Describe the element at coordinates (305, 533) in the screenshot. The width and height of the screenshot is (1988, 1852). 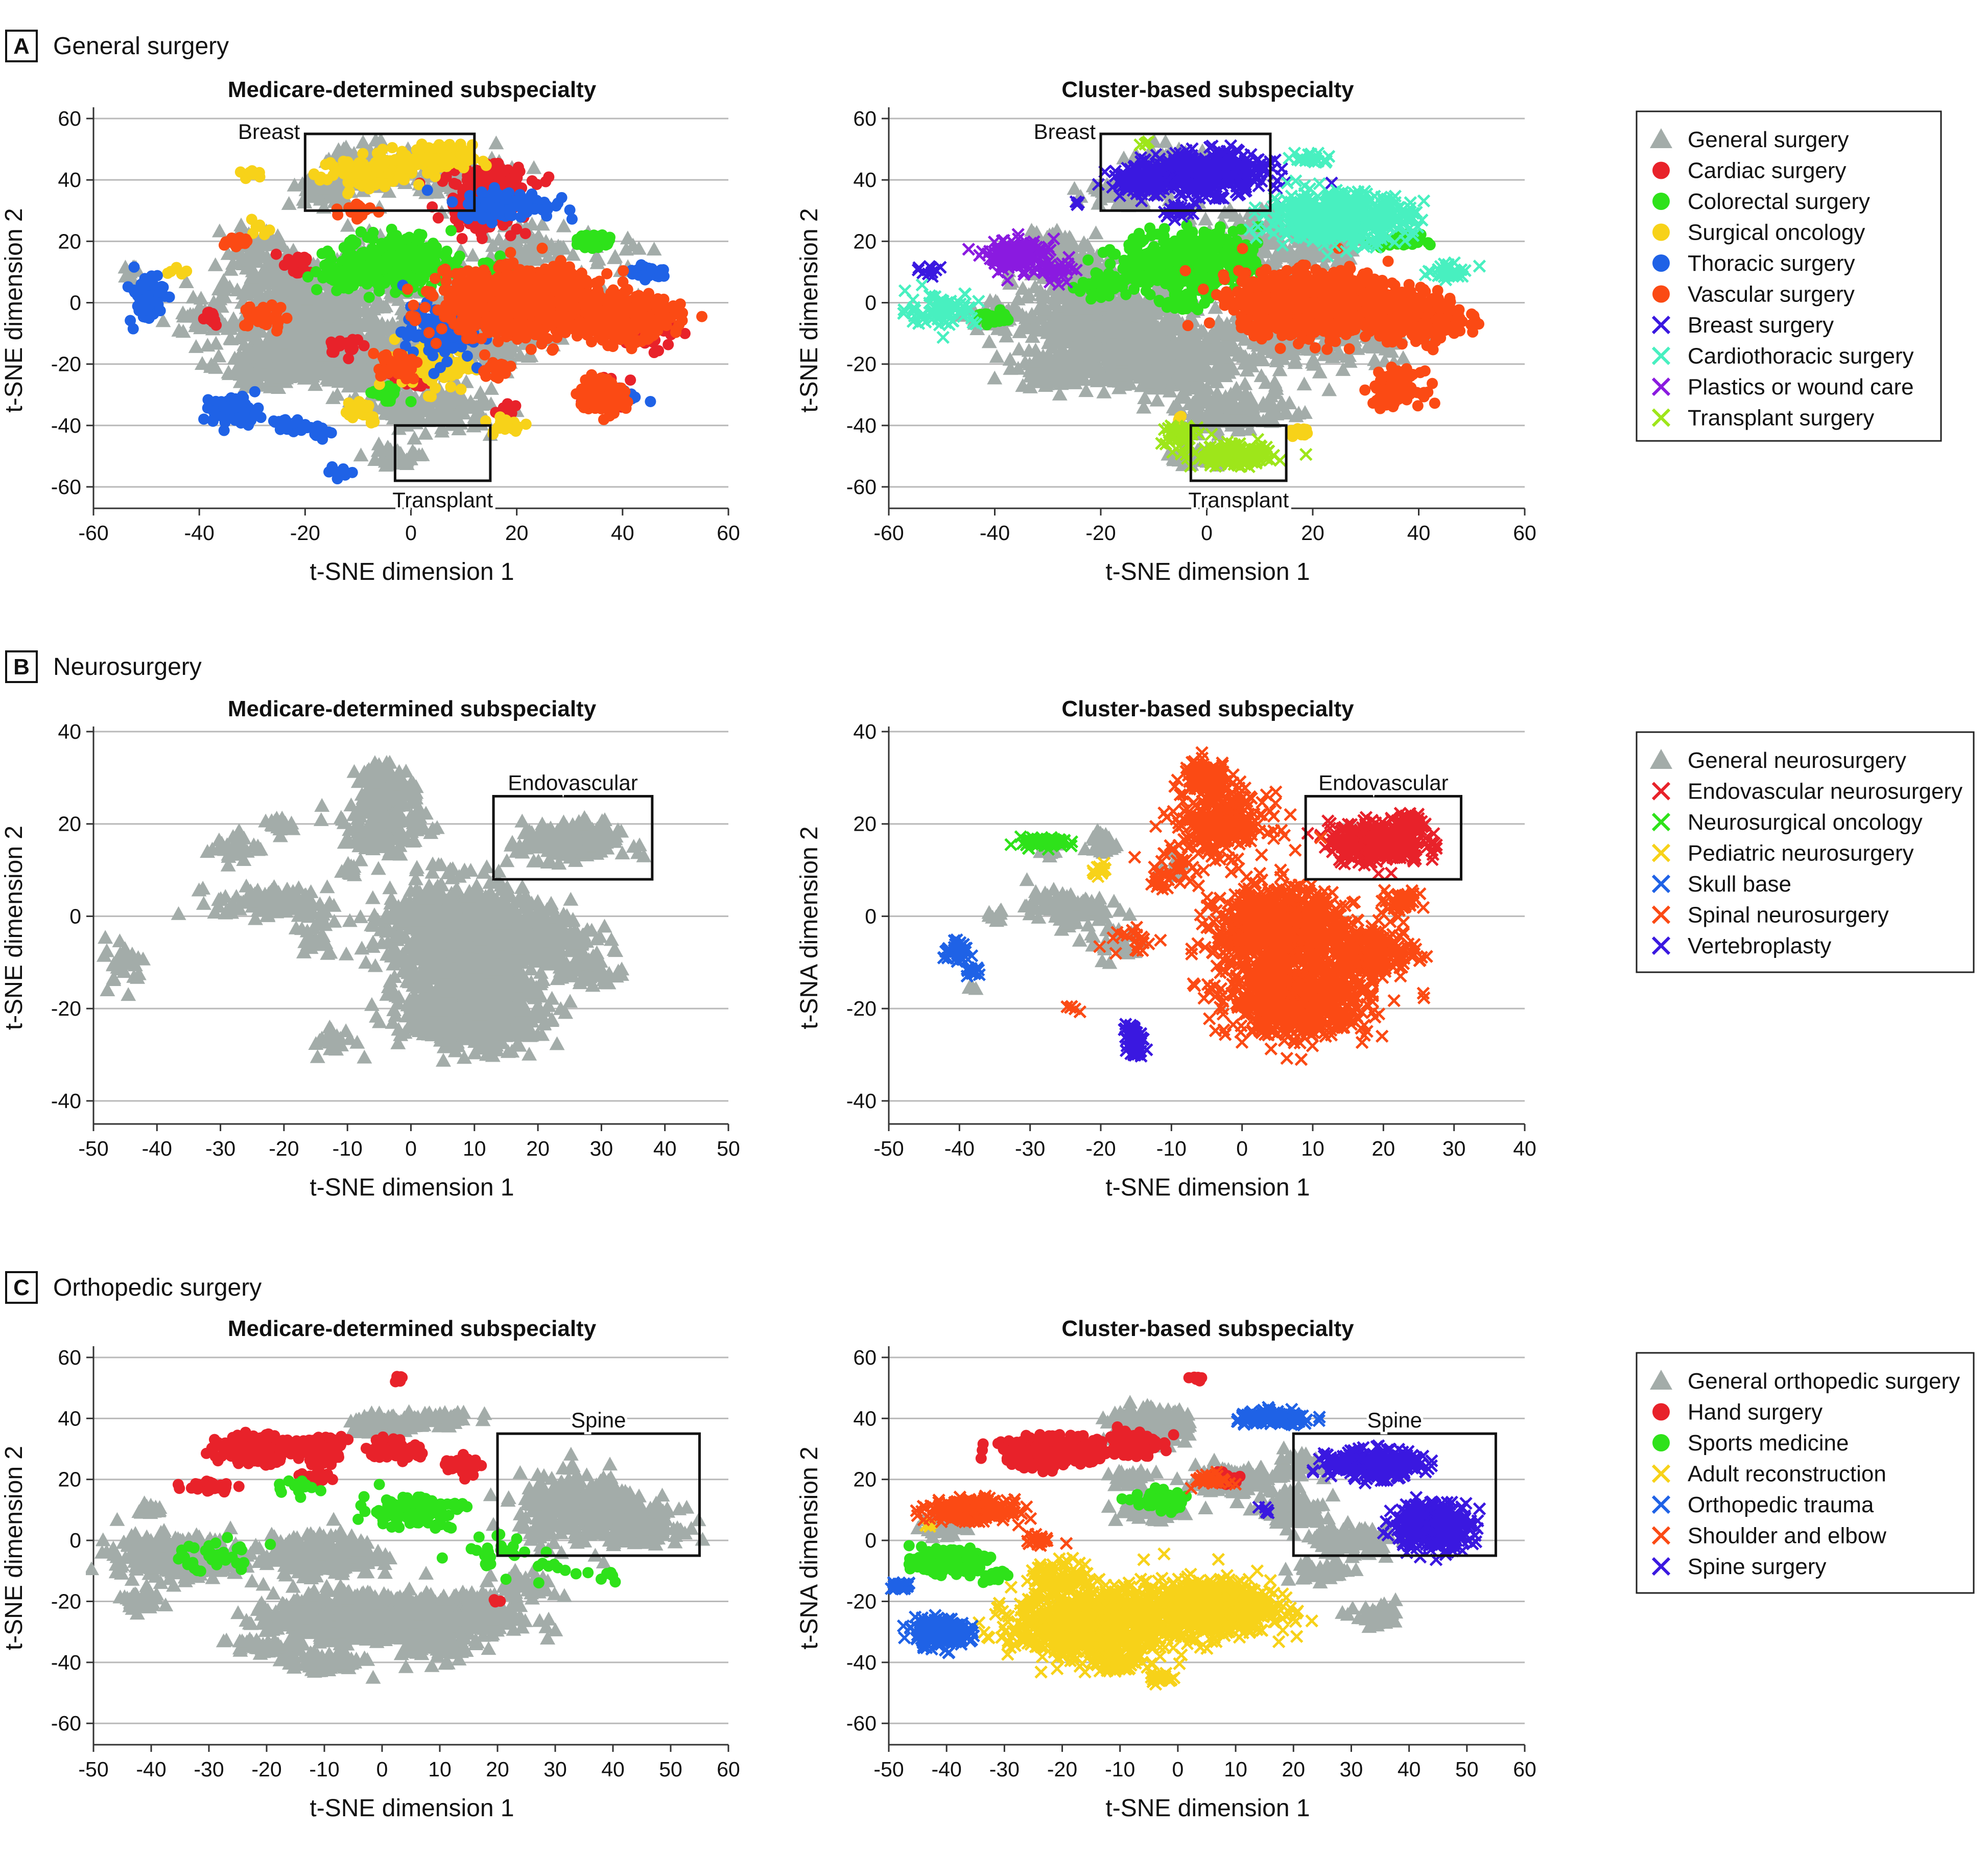
I see `x-tick-label: -20` at that location.